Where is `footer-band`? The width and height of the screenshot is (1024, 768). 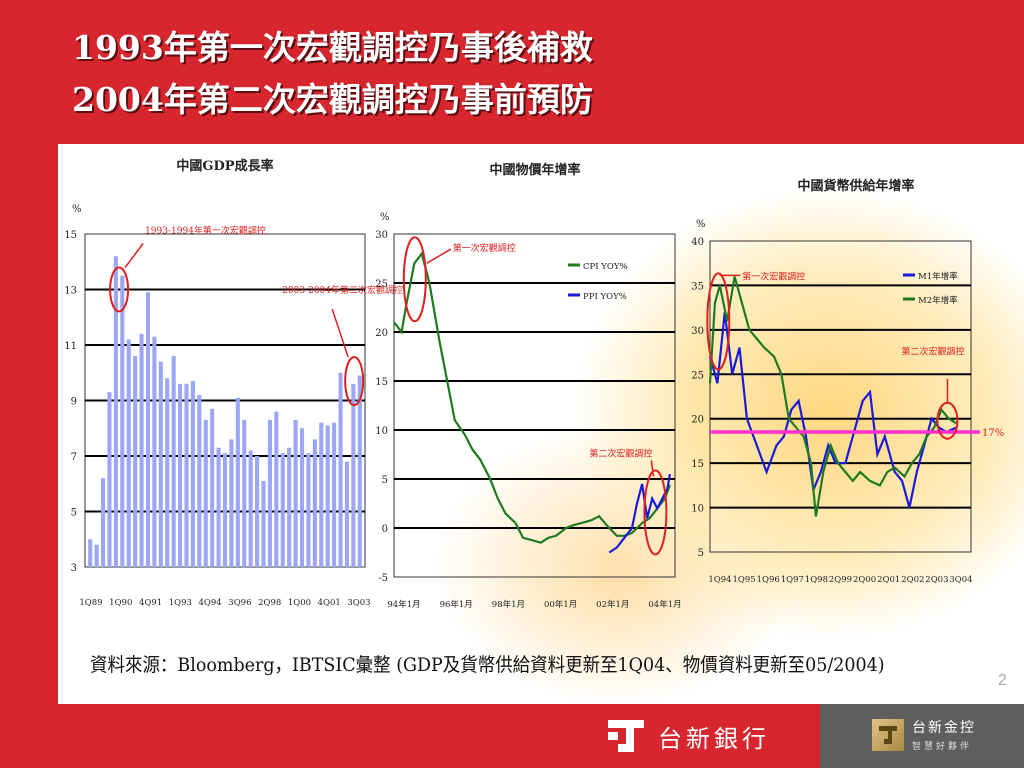
footer-band is located at coordinates (410, 736).